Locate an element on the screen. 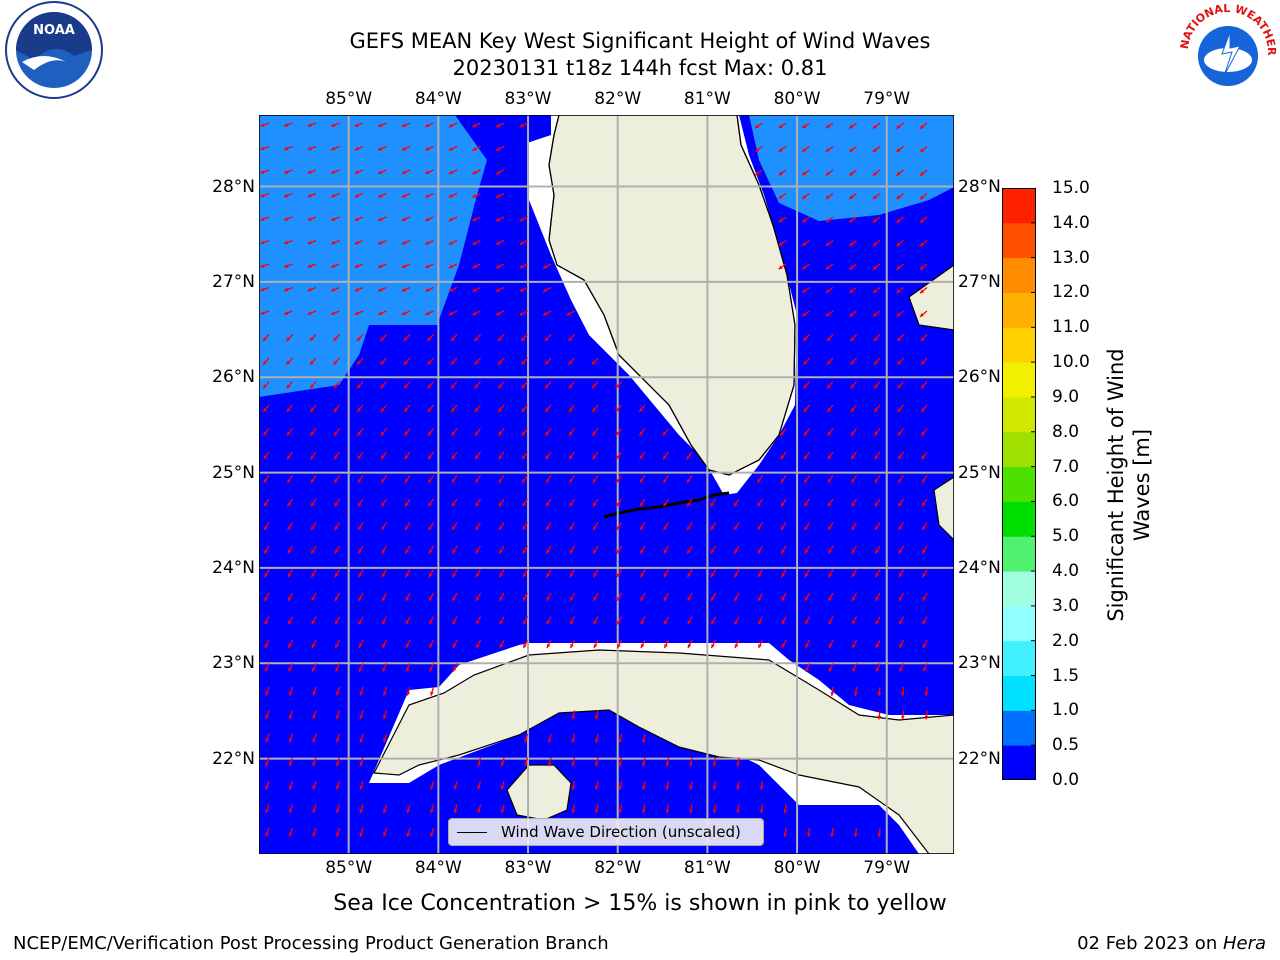 The height and width of the screenshot is (960, 1280). colorbar-tick-label: 12.0 is located at coordinates (1071, 292).